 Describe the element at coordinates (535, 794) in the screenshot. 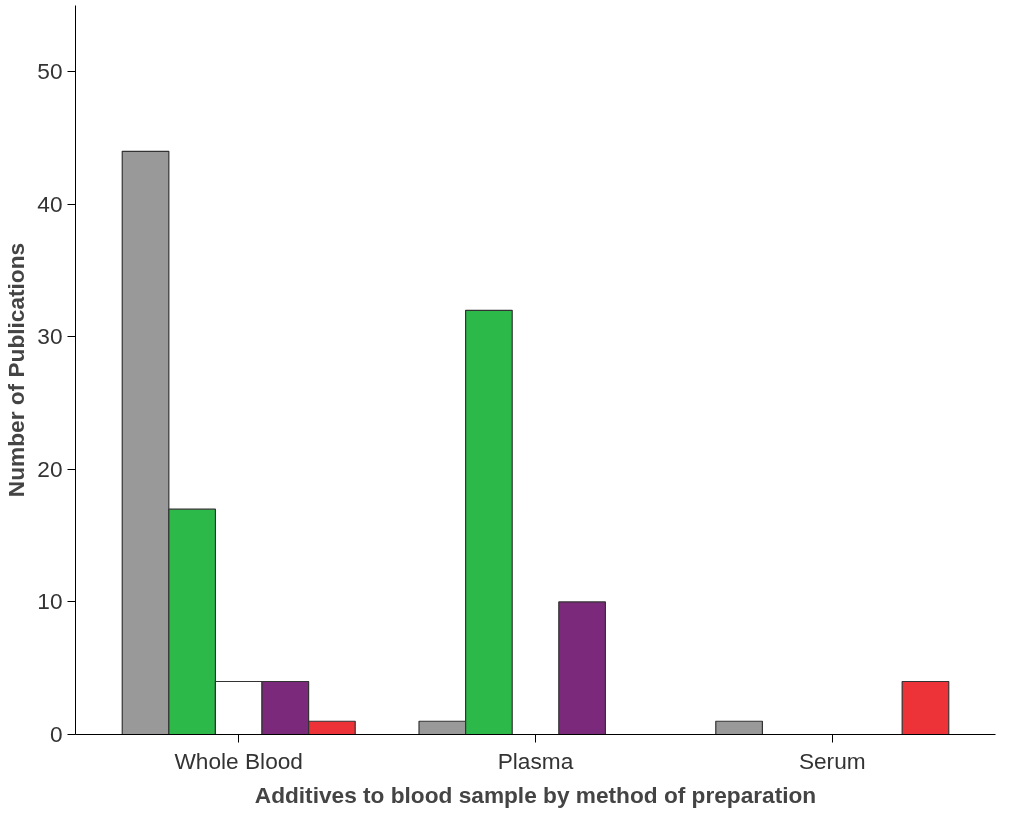

I see `x-axis-title: Additives to blood sample by method of preparation` at that location.